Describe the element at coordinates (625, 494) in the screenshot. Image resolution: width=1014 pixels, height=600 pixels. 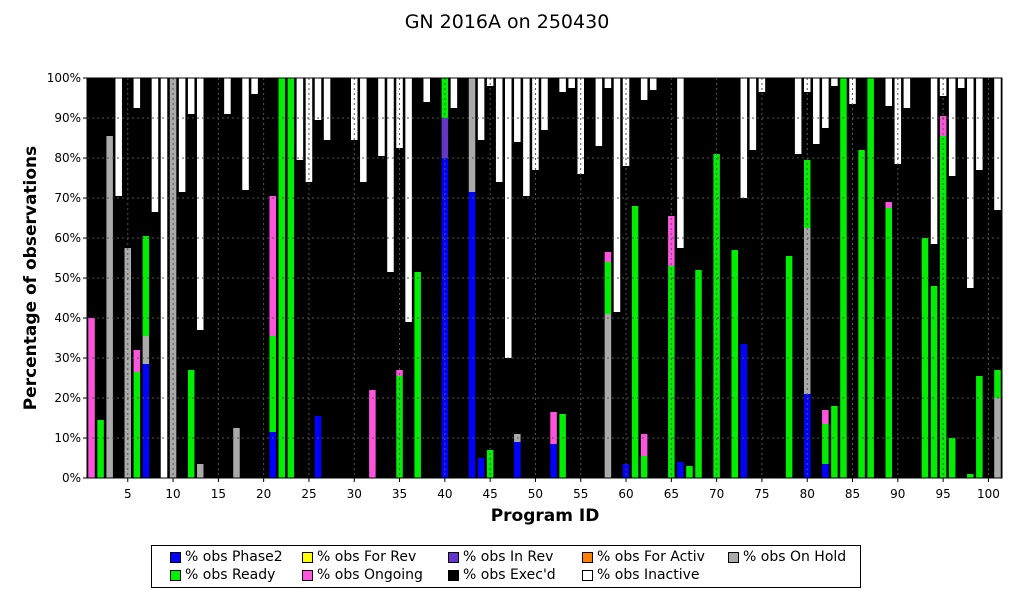
I see `x-tick-label: 60` at that location.